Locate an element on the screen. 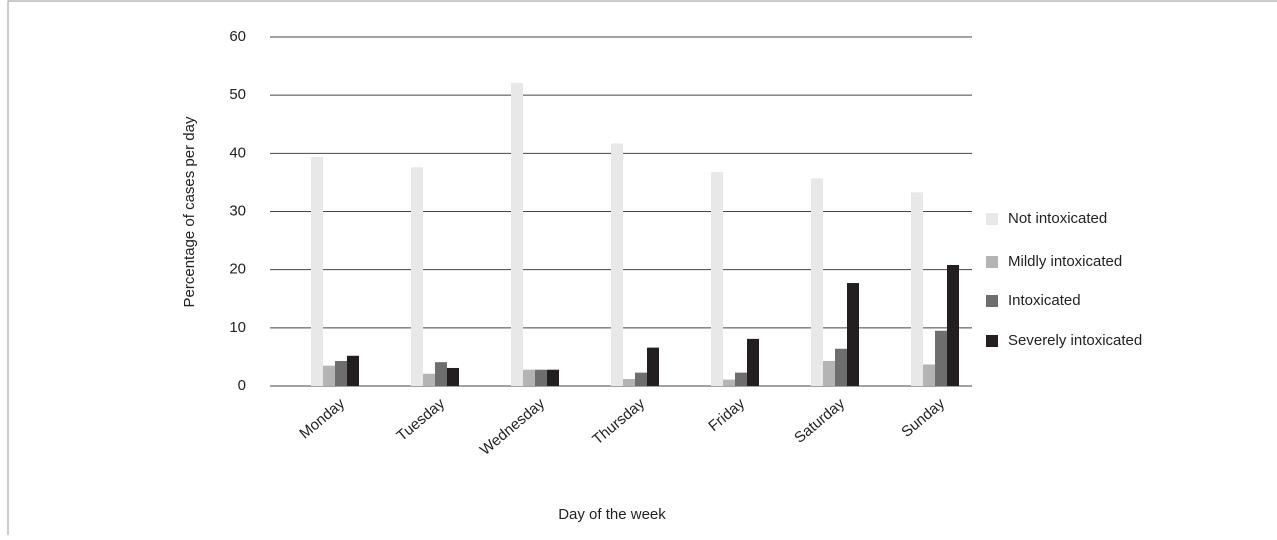 The width and height of the screenshot is (1277, 540). y-tick-label: 50 is located at coordinates (237, 94).